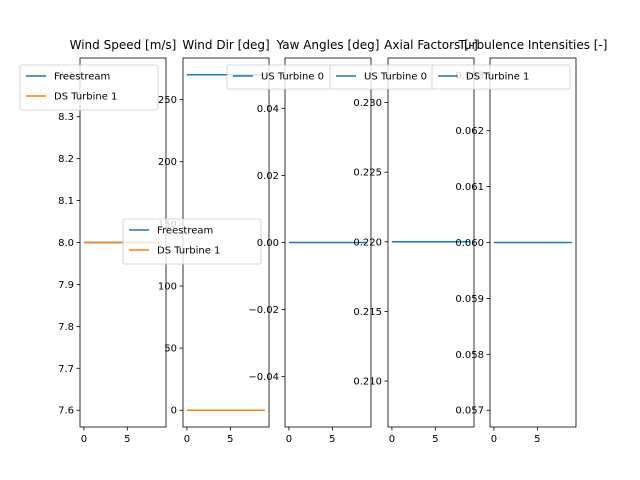 This screenshot has height=480, width=640. I want to click on y-tick-label: 7.7, so click(66, 369).